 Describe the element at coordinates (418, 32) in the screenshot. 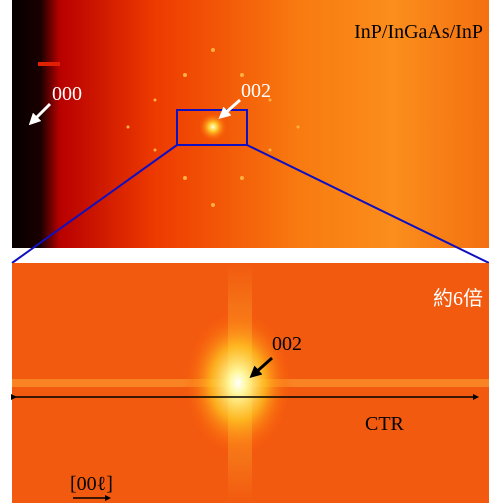

I see `sample-label: InP/InGaAs/InP` at that location.